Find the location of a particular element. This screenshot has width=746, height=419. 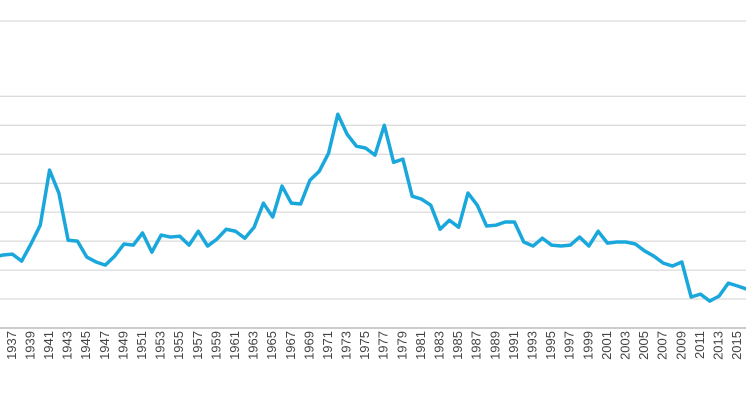

x-tick-label: 1949 is located at coordinates (122, 345).